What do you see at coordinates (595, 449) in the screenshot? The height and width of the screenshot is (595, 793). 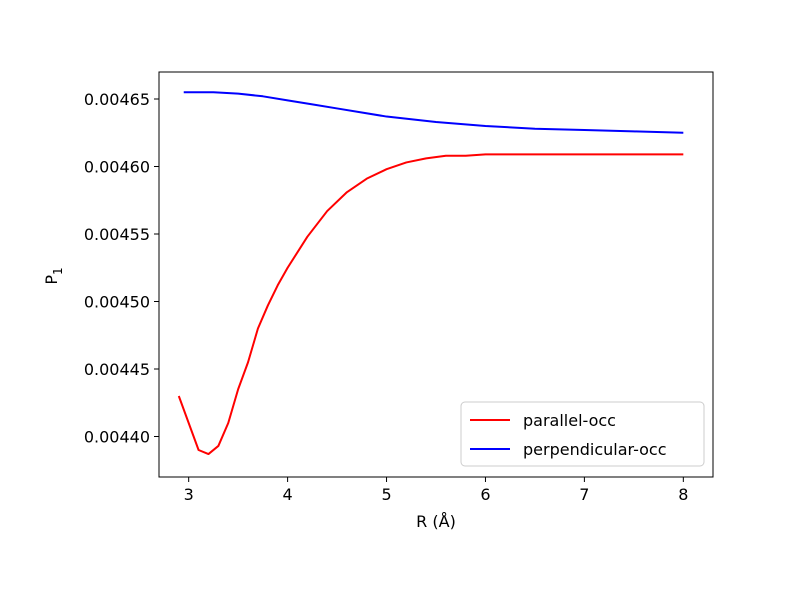 I see `legend-label-perpendicular-occ: perpendicular-occ` at bounding box center [595, 449].